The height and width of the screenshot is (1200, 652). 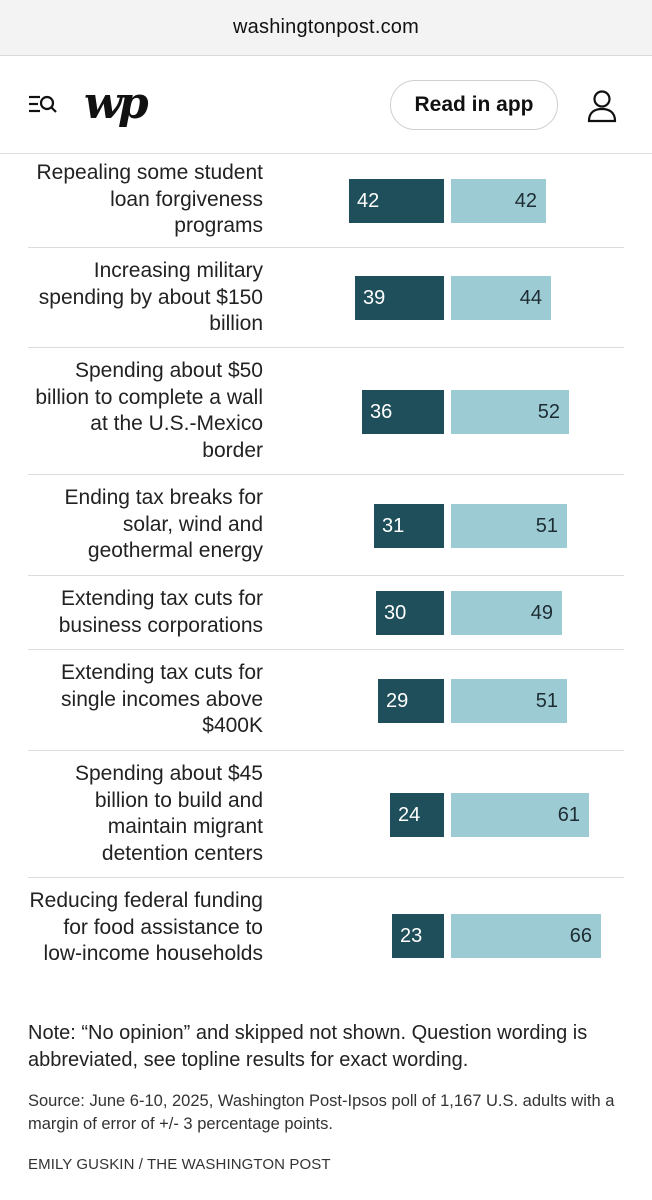 I want to click on chart-credit: EMILY GUSKIN / THE WASHINGTON POST, so click(x=179, y=1164).